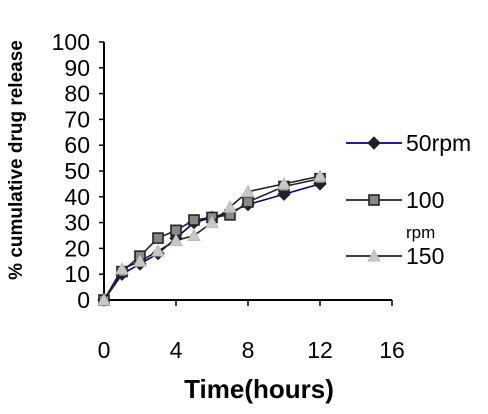 The image size is (488, 414). I want to click on y-tick-label: 70, so click(77, 119).